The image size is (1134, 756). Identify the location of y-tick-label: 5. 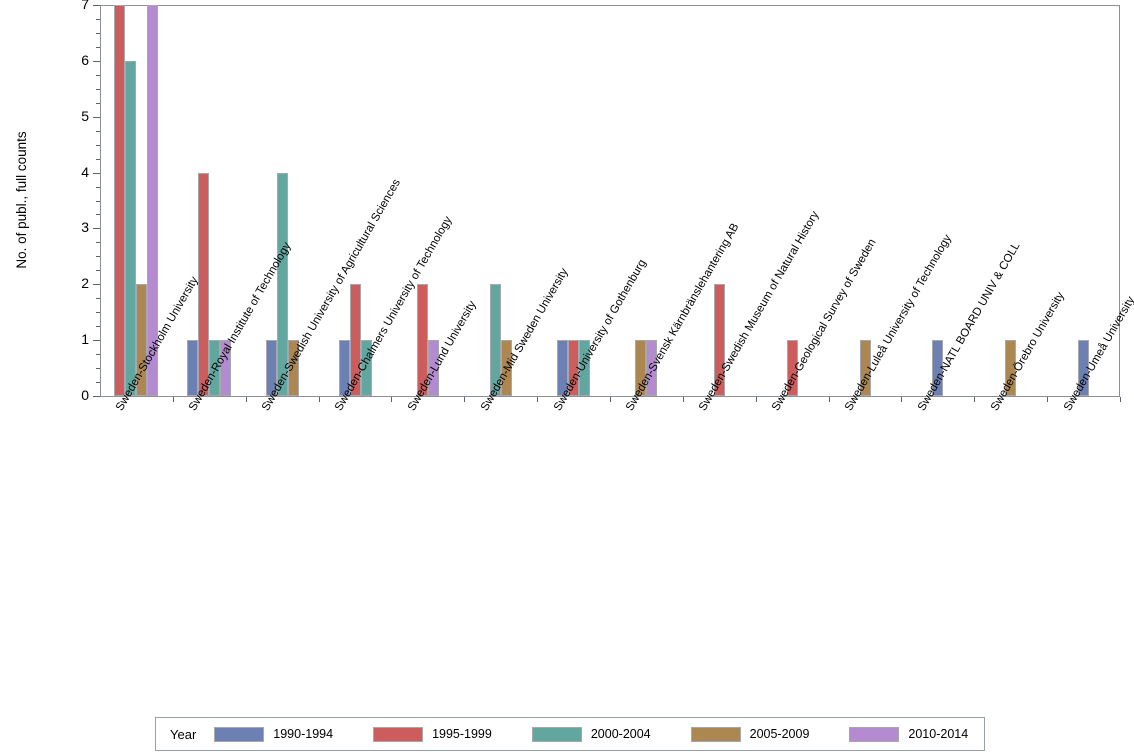
(85, 115).